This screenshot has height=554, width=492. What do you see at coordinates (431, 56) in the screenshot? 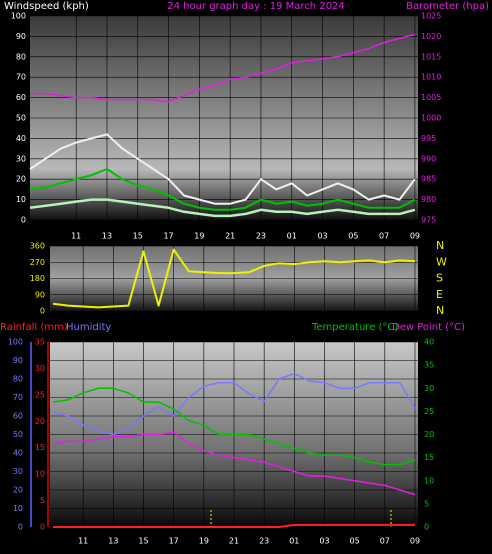
I see `y-tick-label: 1015` at bounding box center [431, 56].